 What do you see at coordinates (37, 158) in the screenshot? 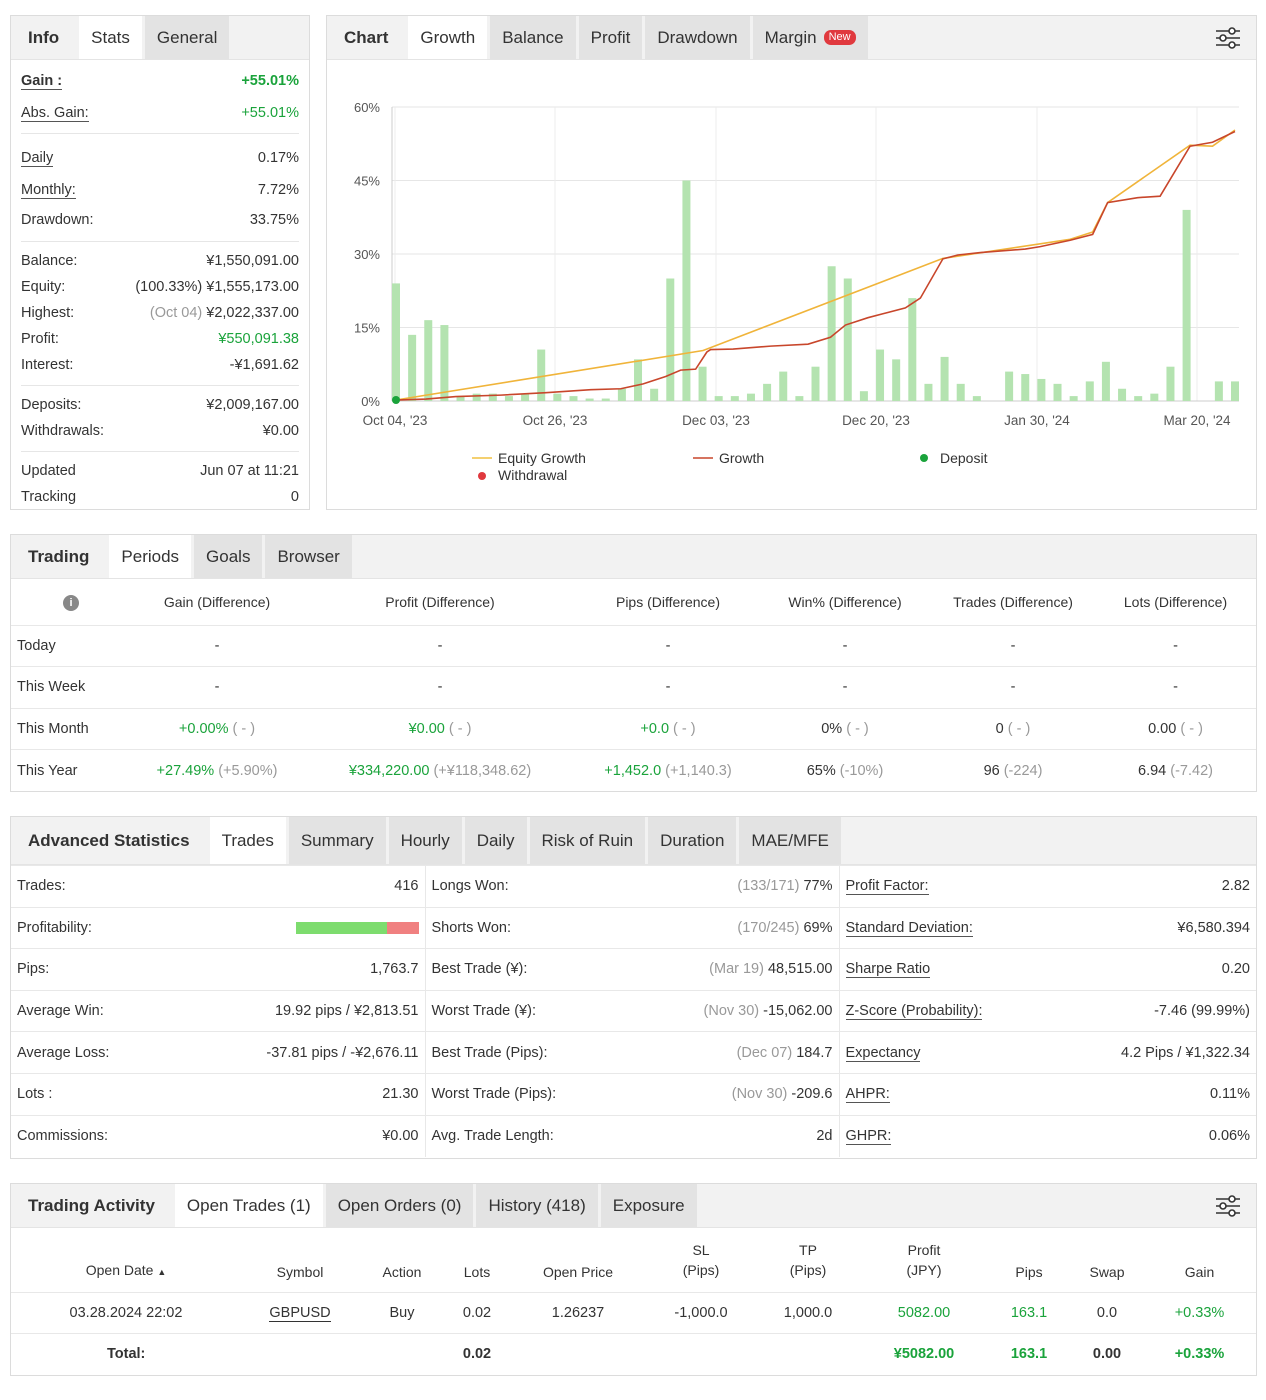
I see `daily-label: Daily` at bounding box center [37, 158].